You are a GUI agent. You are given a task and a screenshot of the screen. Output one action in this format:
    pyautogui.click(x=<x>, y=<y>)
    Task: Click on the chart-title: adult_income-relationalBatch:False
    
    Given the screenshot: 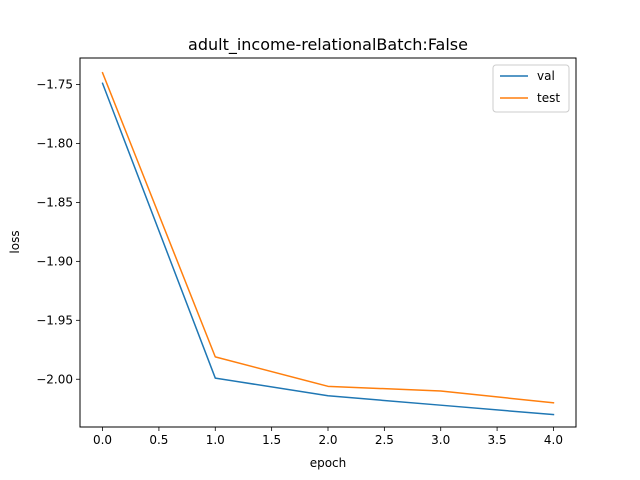 What is the action you would take?
    pyautogui.click(x=328, y=45)
    